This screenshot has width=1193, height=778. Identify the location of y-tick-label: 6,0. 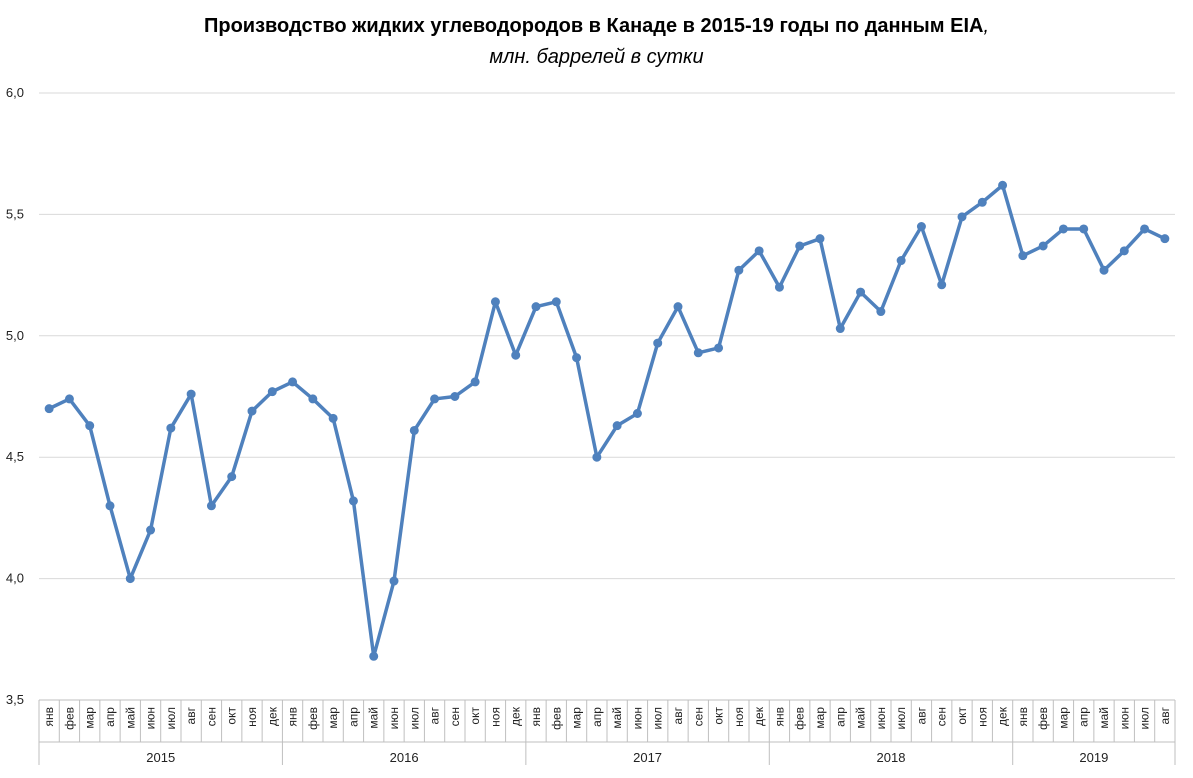
(15, 92).